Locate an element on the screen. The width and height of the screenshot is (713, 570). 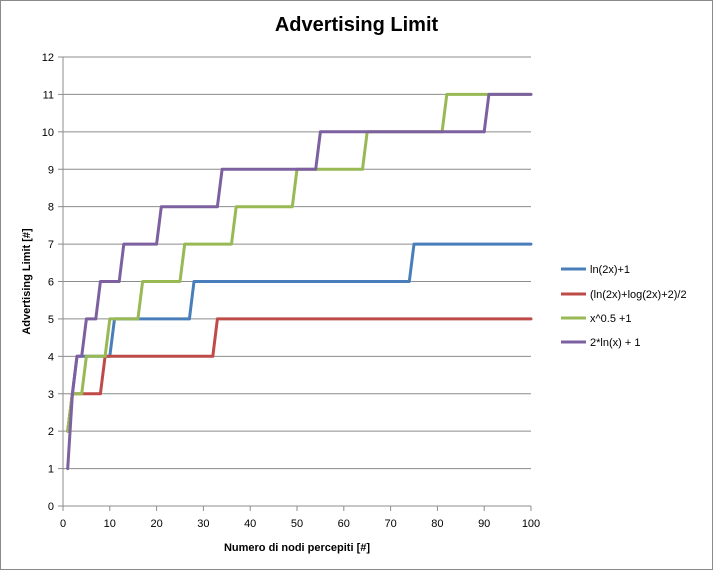
y-tick-label: 8 is located at coordinates (51, 208).